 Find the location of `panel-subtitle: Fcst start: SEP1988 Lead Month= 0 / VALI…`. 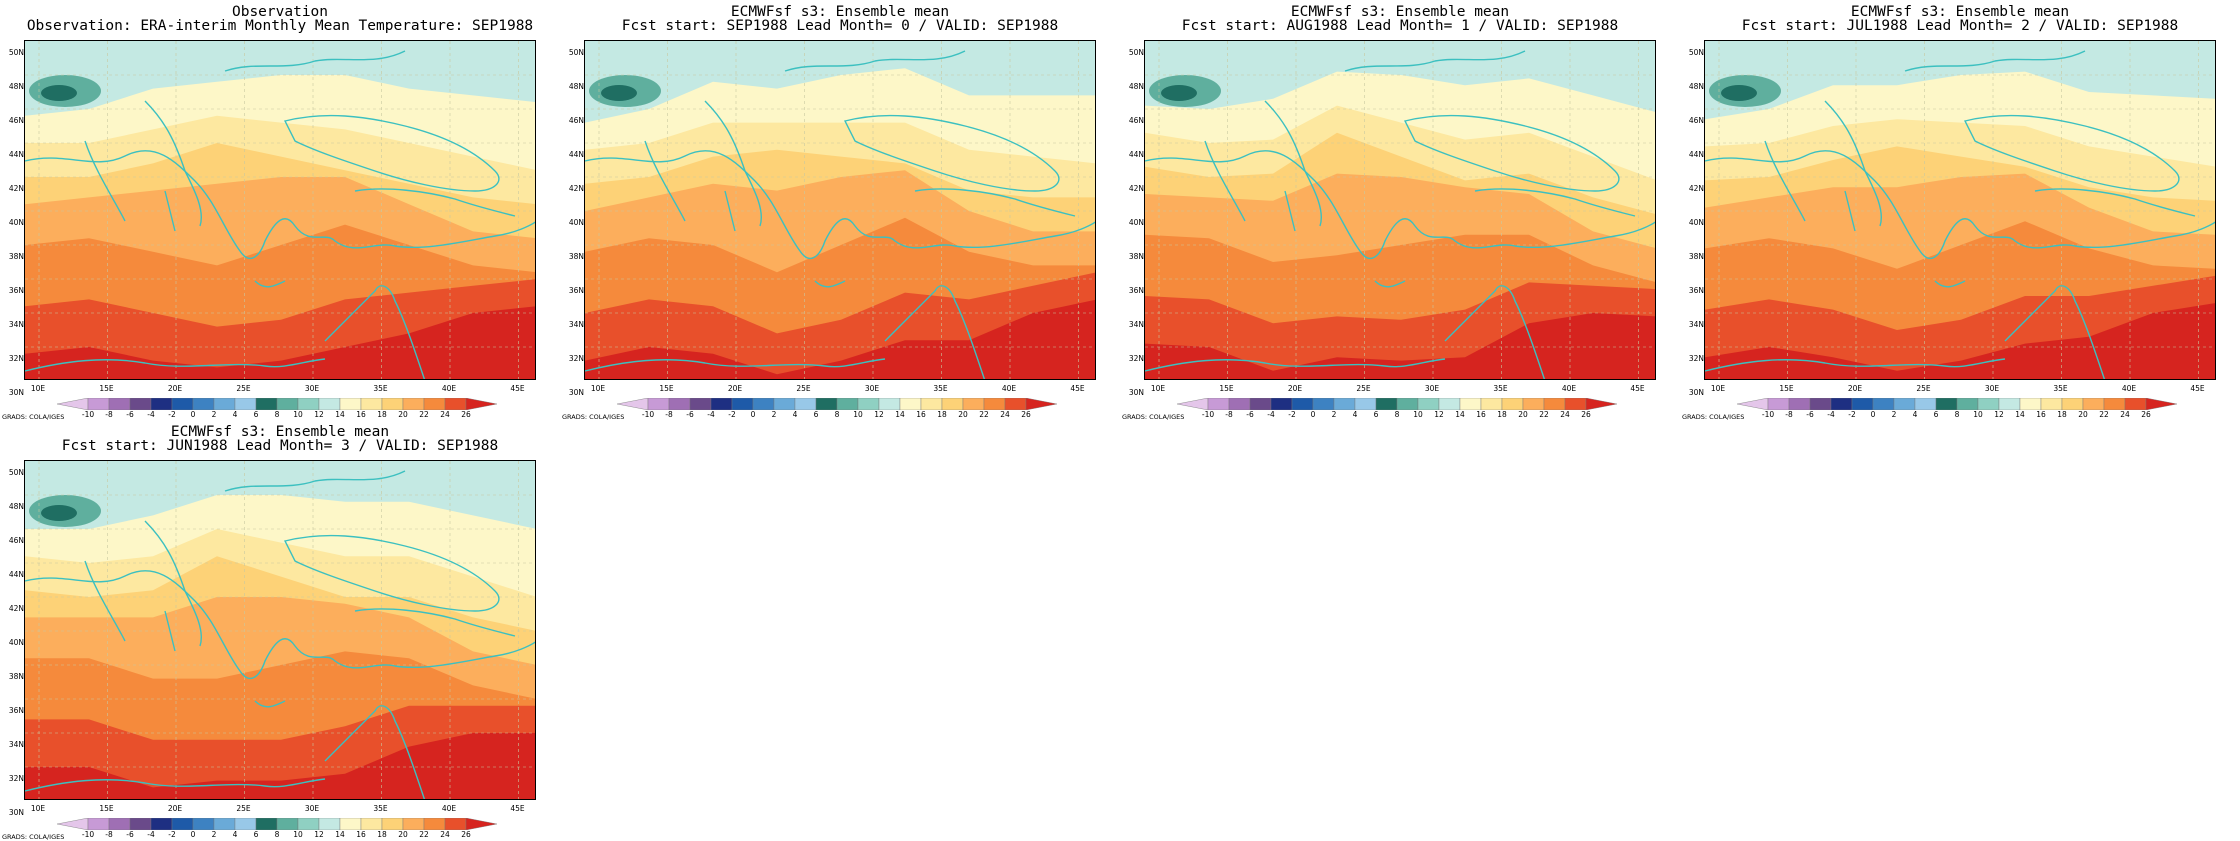

panel-subtitle: Fcst start: SEP1988 Lead Month= 0 / VALI… is located at coordinates (840, 26).